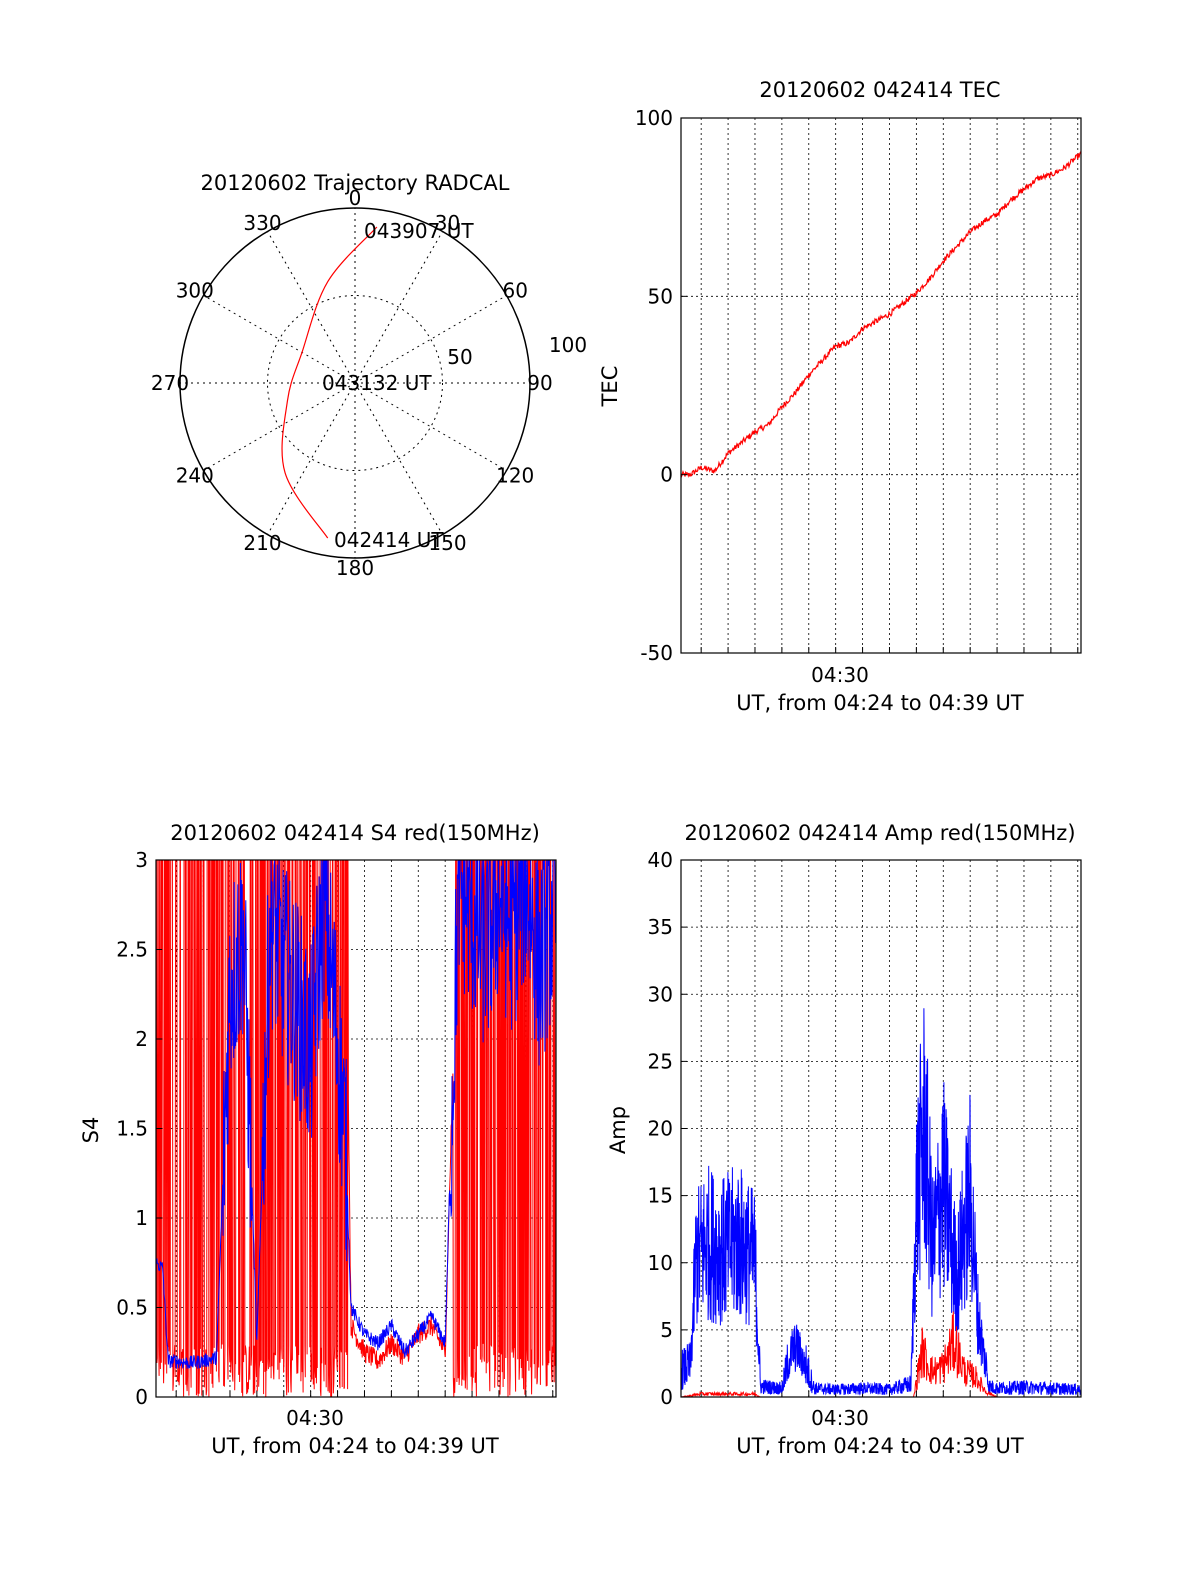 Image resolution: width=1200 pixels, height=1575 pixels. What do you see at coordinates (170, 383) in the screenshot?
I see `polar-azimuth-label-270: 270` at bounding box center [170, 383].